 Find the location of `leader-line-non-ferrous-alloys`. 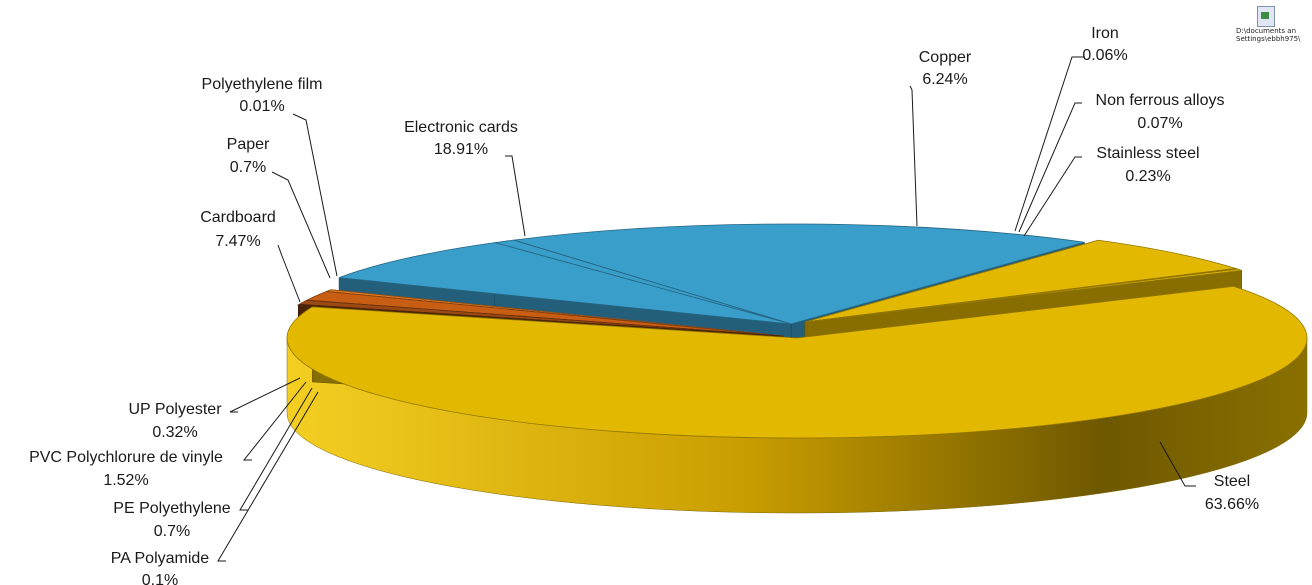

leader-line-non-ferrous-alloys is located at coordinates (1050, 167).